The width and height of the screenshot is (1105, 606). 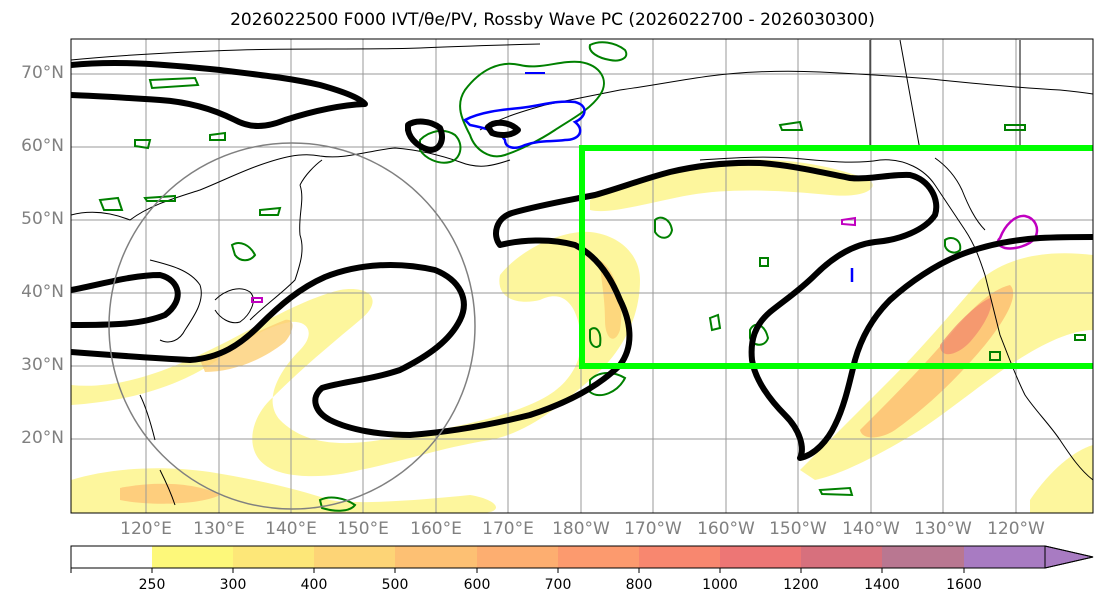 I want to click on lon-label: 120°W, so click(x=1016, y=529).